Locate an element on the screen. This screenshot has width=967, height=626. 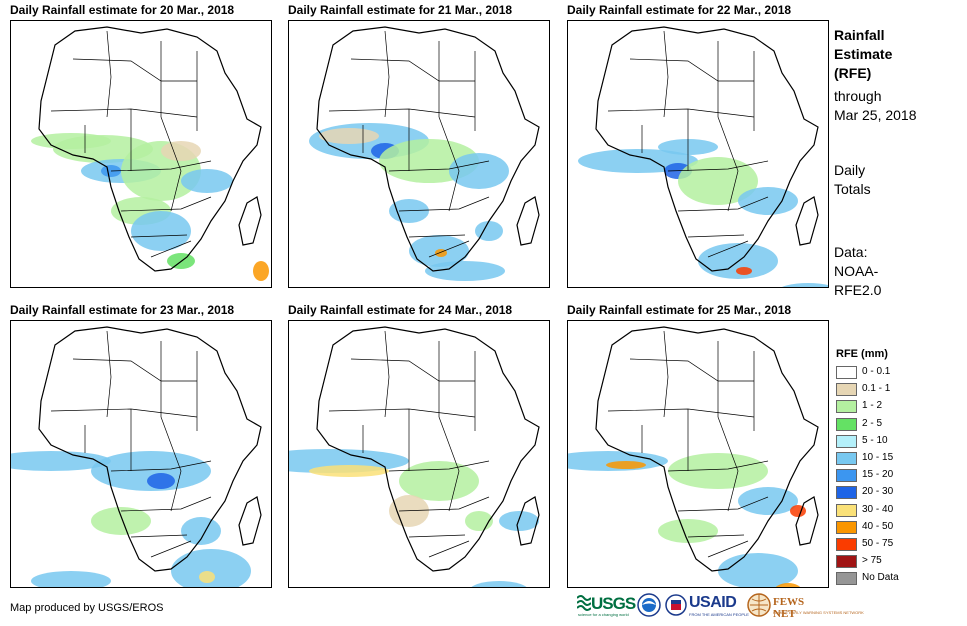
legend-label: 2 - 5 is located at coordinates (872, 423).